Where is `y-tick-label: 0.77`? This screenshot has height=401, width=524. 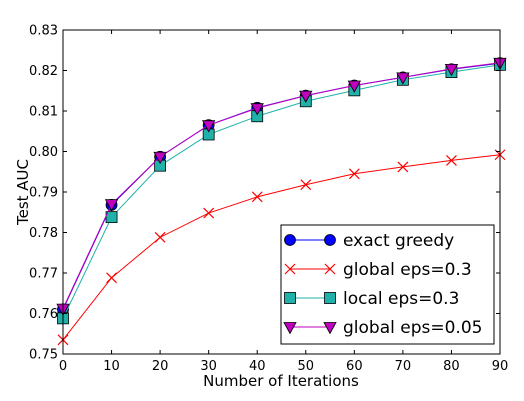 y-tick-label: 0.77 is located at coordinates (43, 274).